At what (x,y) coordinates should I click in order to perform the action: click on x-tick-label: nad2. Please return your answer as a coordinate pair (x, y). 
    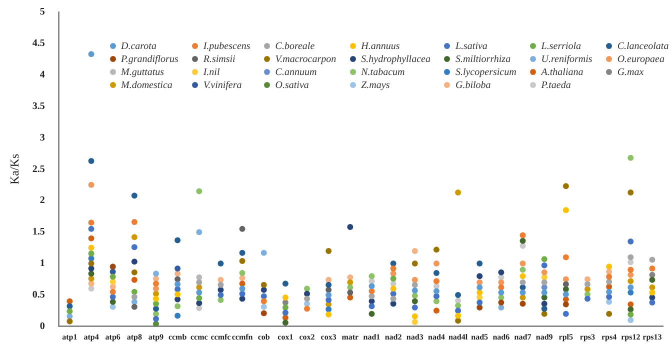
    Looking at the image, I should click on (393, 337).